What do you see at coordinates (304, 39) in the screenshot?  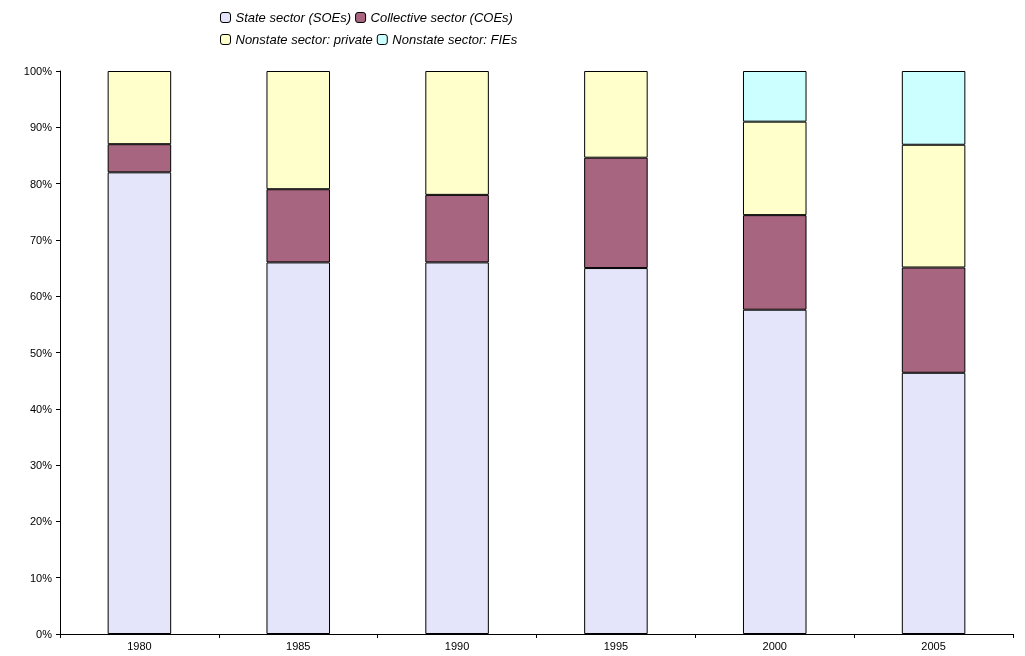 I see `legend-label: Nonstate sector: private` at bounding box center [304, 39].